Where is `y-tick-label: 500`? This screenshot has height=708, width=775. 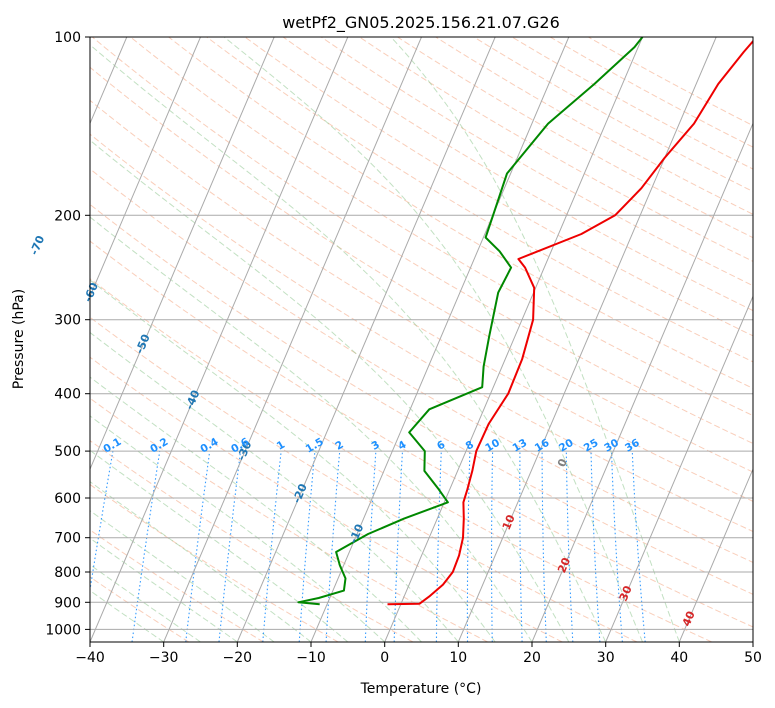 y-tick-label: 500 is located at coordinates (67, 452).